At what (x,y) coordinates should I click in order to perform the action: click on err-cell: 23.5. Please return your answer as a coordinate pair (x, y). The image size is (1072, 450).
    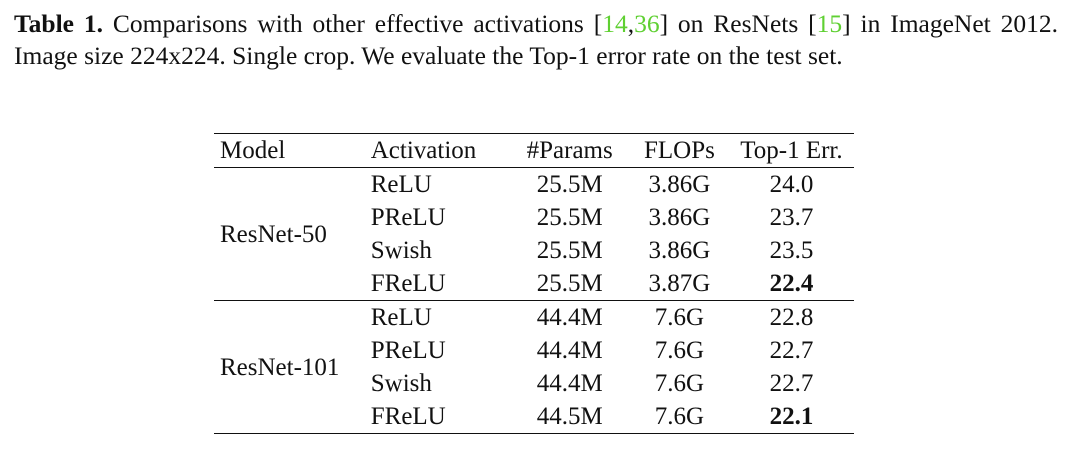
    Looking at the image, I should click on (791, 250).